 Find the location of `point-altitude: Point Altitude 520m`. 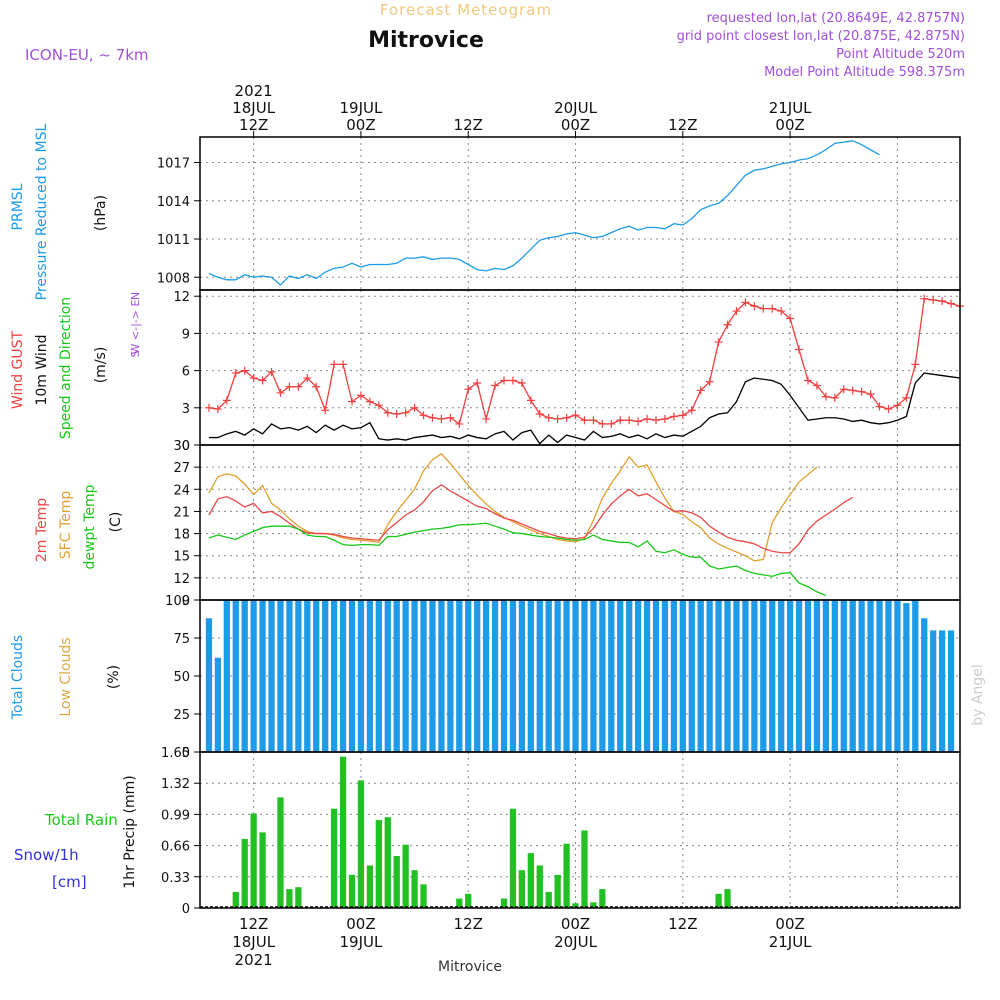

point-altitude: Point Altitude 520m is located at coordinates (900, 54).